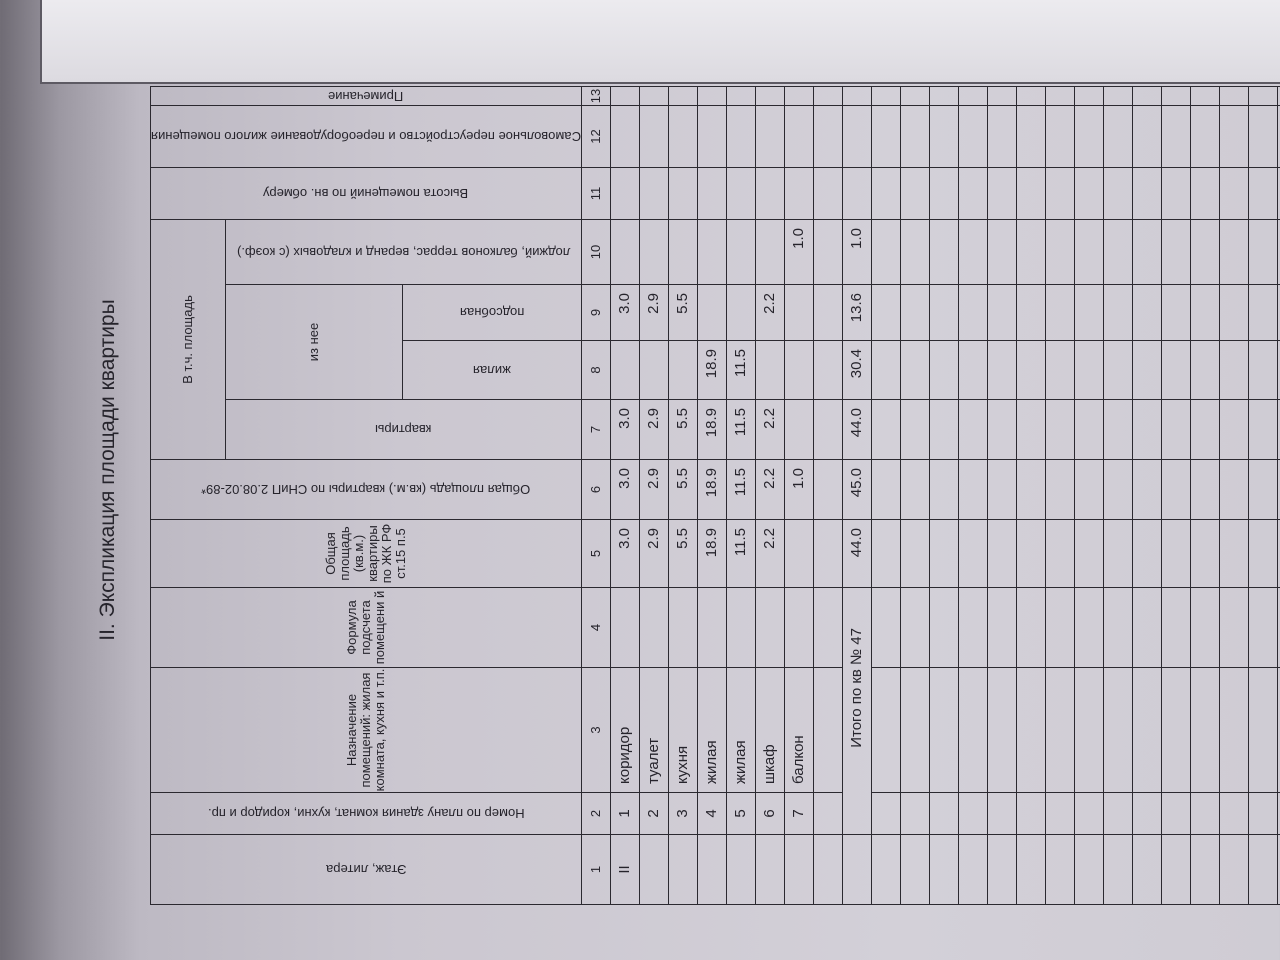 This screenshot has height=960, width=1280. What do you see at coordinates (188, 339) in the screenshot?
I see `header-group-including: В т.ч. площадь` at bounding box center [188, 339].